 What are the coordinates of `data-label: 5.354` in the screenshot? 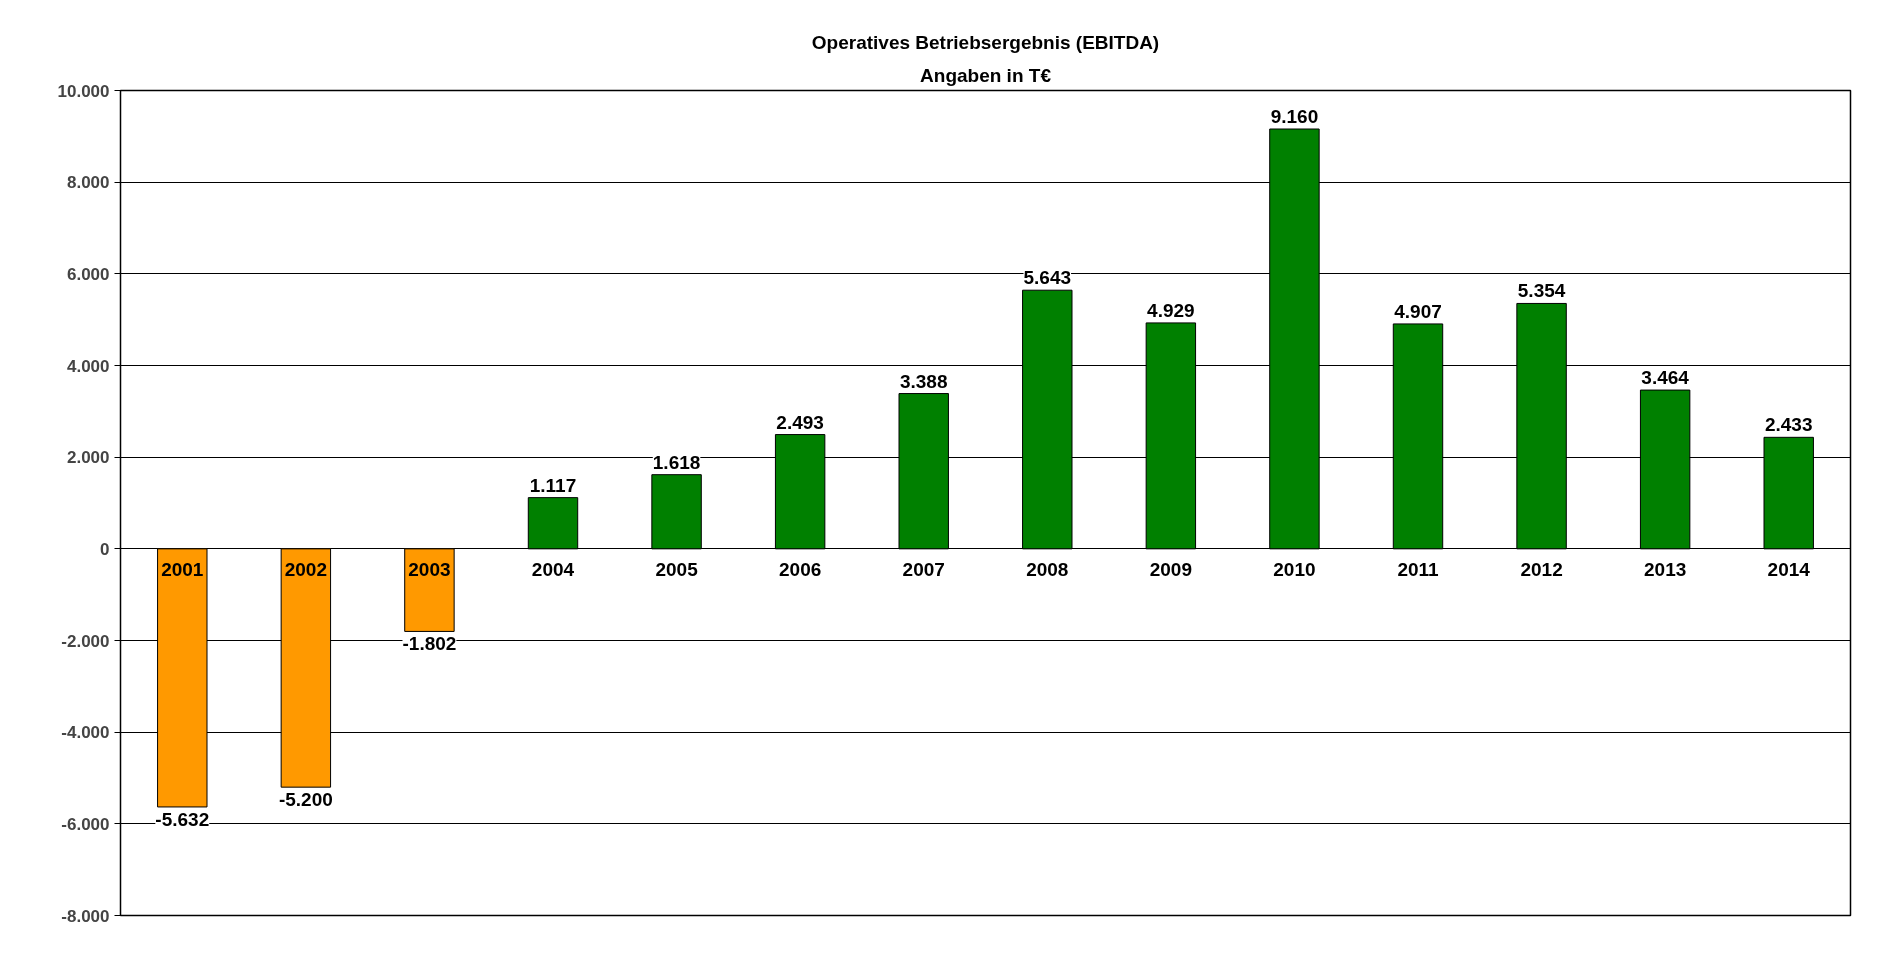 It's located at (1541, 291).